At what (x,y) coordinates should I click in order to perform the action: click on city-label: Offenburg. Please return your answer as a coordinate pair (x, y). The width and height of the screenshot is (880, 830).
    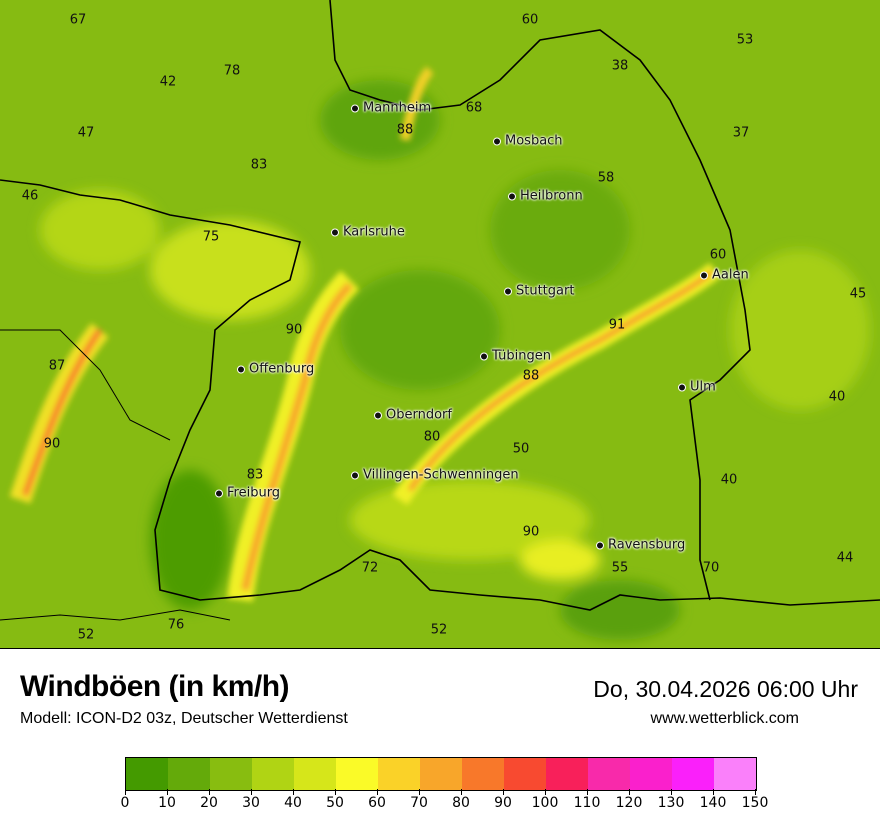
    Looking at the image, I should click on (282, 369).